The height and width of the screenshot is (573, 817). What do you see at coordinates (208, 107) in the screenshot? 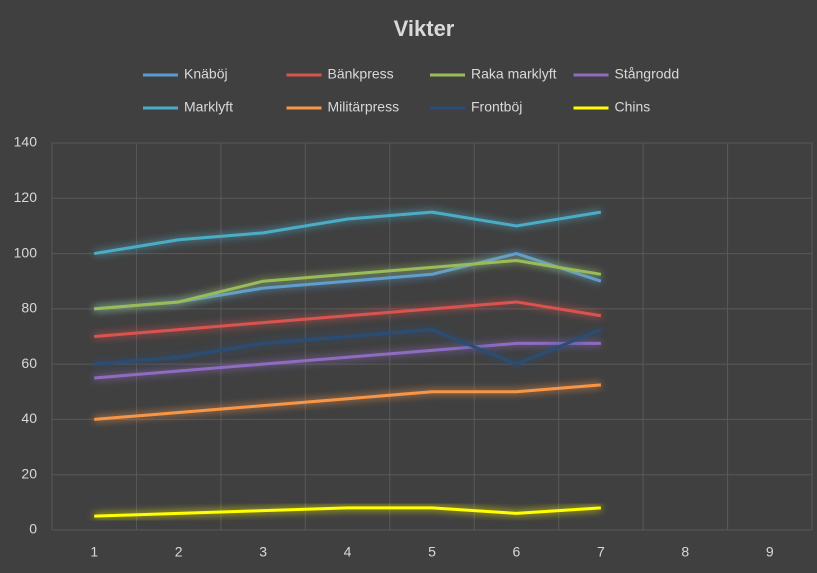
I see `legend-label: Marklyft` at bounding box center [208, 107].